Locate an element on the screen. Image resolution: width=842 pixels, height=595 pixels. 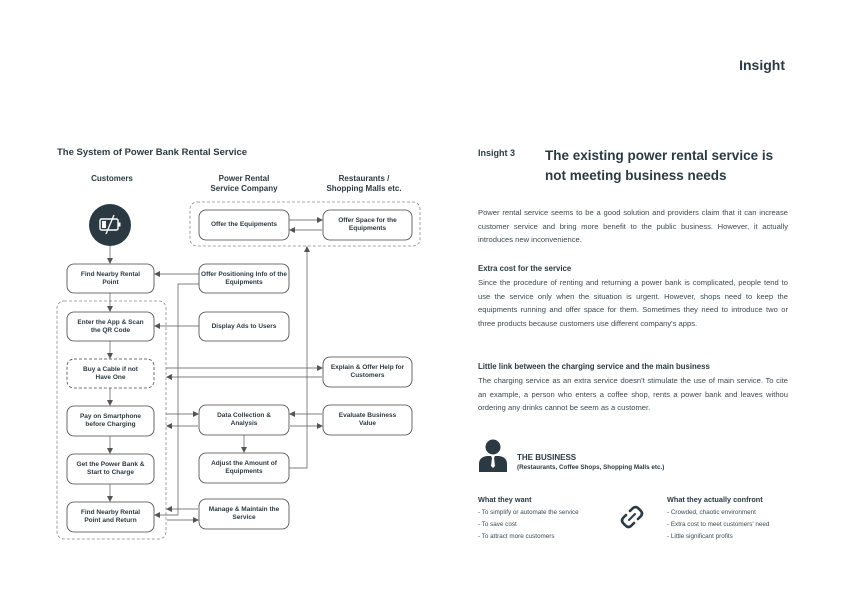
node-box-display-ads is located at coordinates (244, 326).